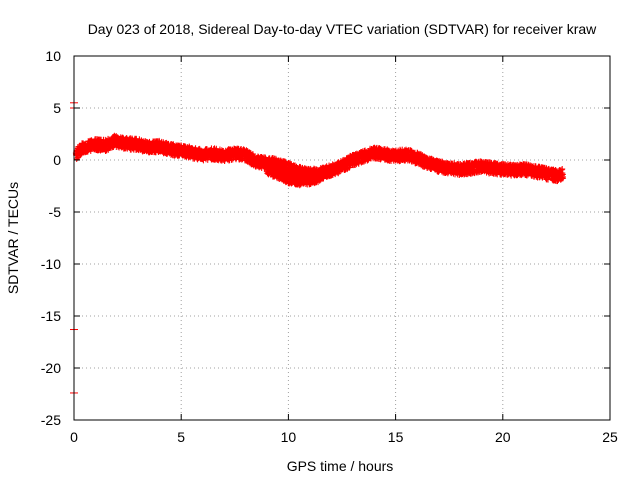 This screenshot has width=640, height=480. What do you see at coordinates (51, 368) in the screenshot?
I see `y-tick-label: -20` at bounding box center [51, 368].